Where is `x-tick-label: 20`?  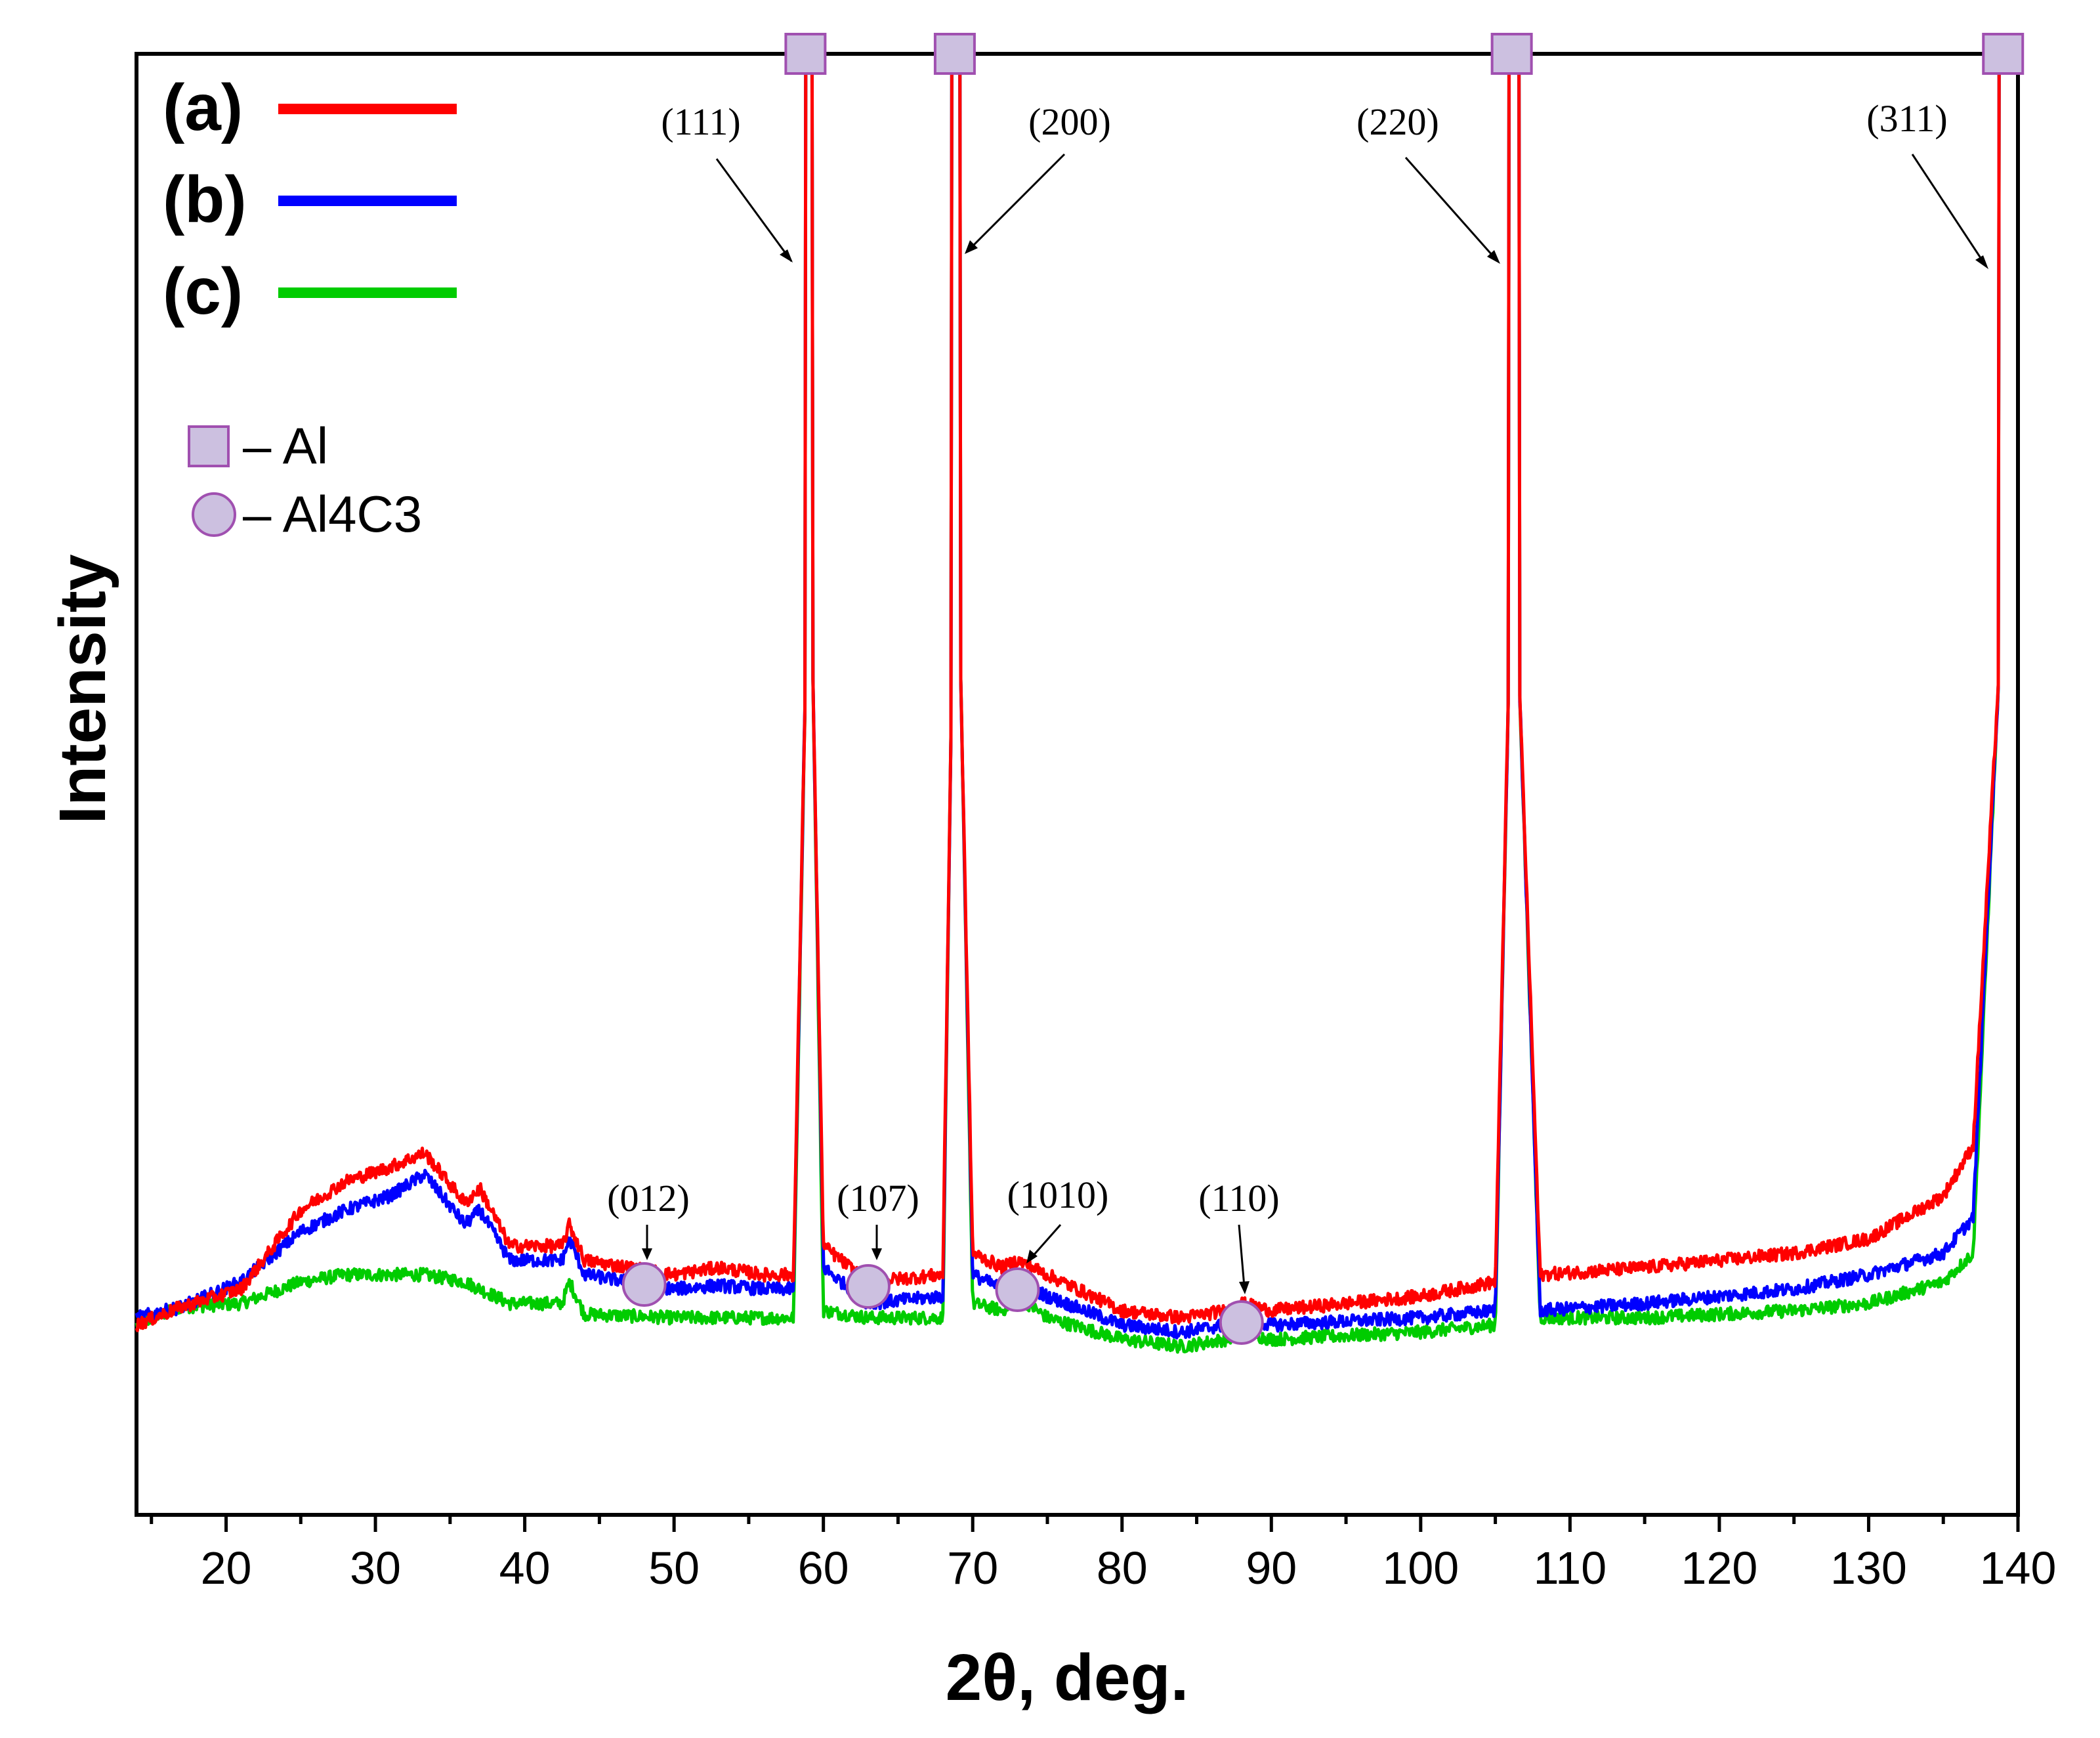
x-tick-label: 20 is located at coordinates (226, 1568).